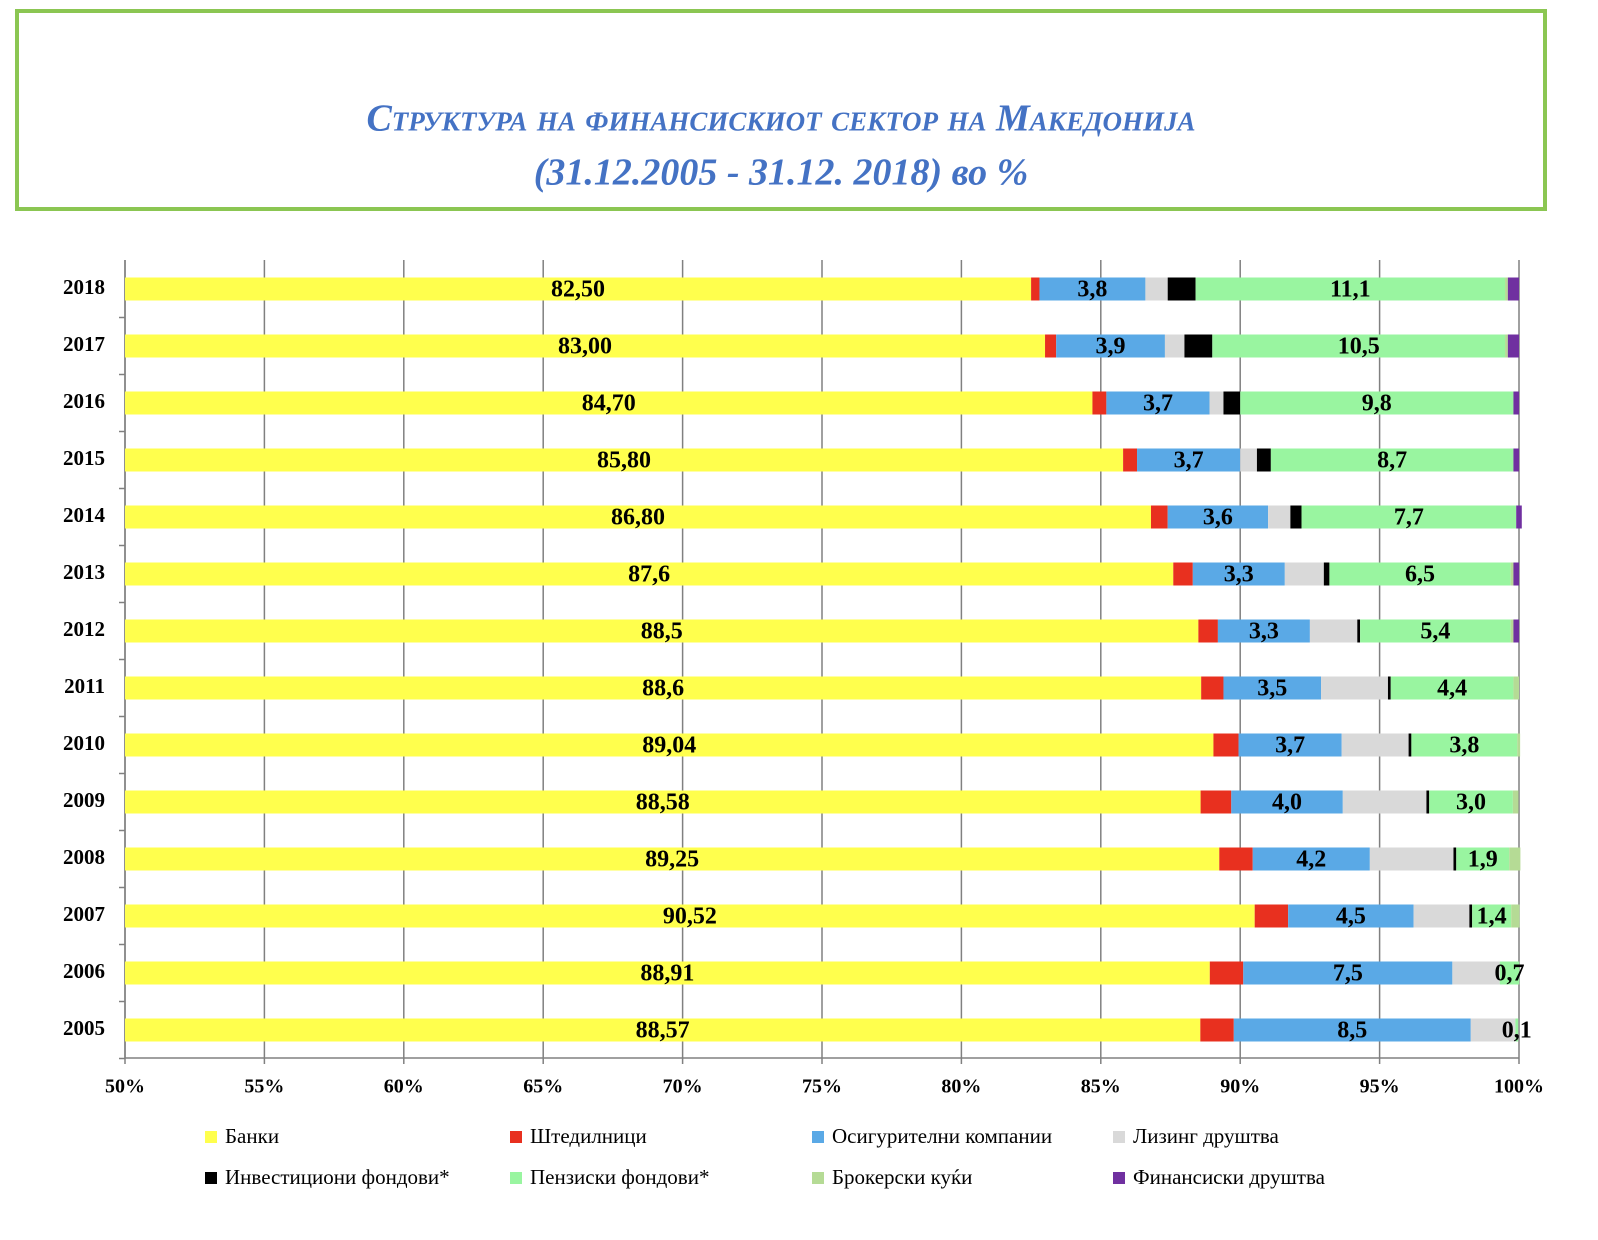 This screenshot has height=1240, width=1598. What do you see at coordinates (84, 743) in the screenshot?
I see `y-tick-label: 2010` at bounding box center [84, 743].